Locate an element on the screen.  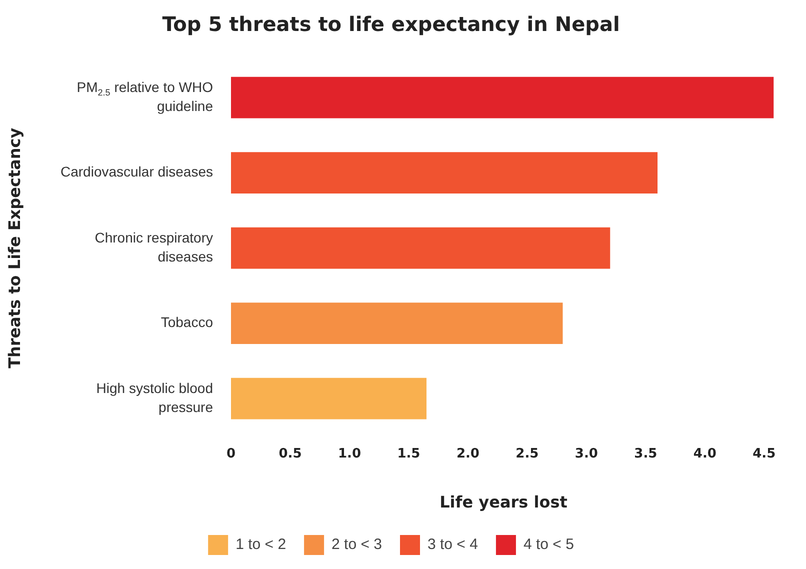
y-tick-label: Tobacco is located at coordinates (187, 322).